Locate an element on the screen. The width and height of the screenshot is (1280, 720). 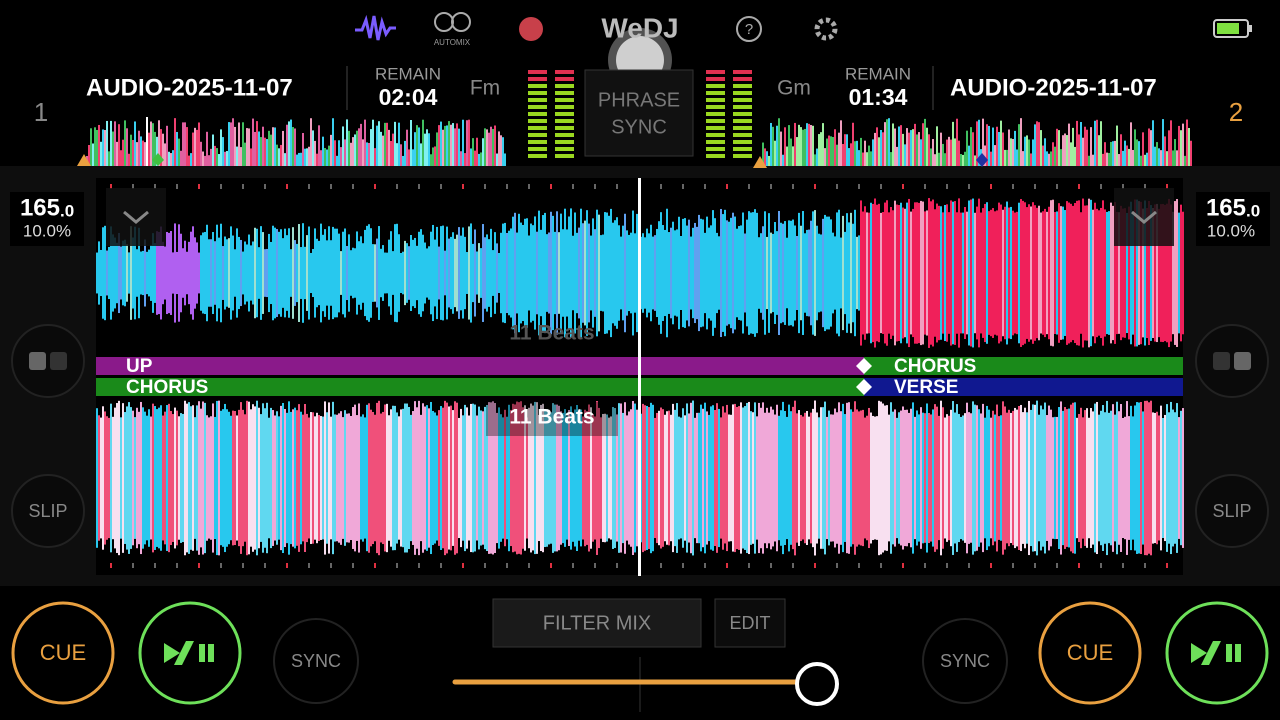
crossfader-knob is located at coordinates (817, 684).